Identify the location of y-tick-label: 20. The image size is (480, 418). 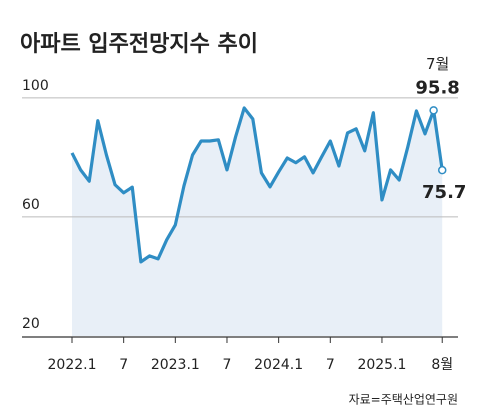
(31, 324).